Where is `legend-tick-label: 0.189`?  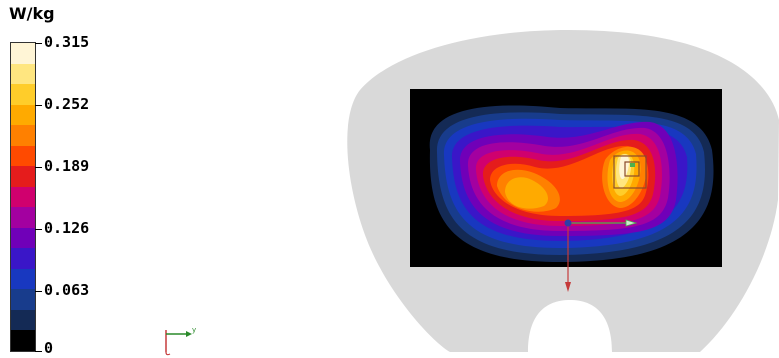
legend-tick-label: 0.189 is located at coordinates (67, 166).